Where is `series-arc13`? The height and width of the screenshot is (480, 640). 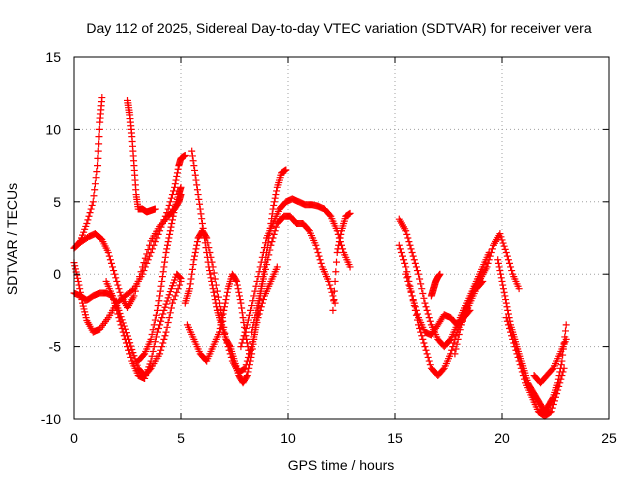 series-arc13 is located at coordinates (341, 261).